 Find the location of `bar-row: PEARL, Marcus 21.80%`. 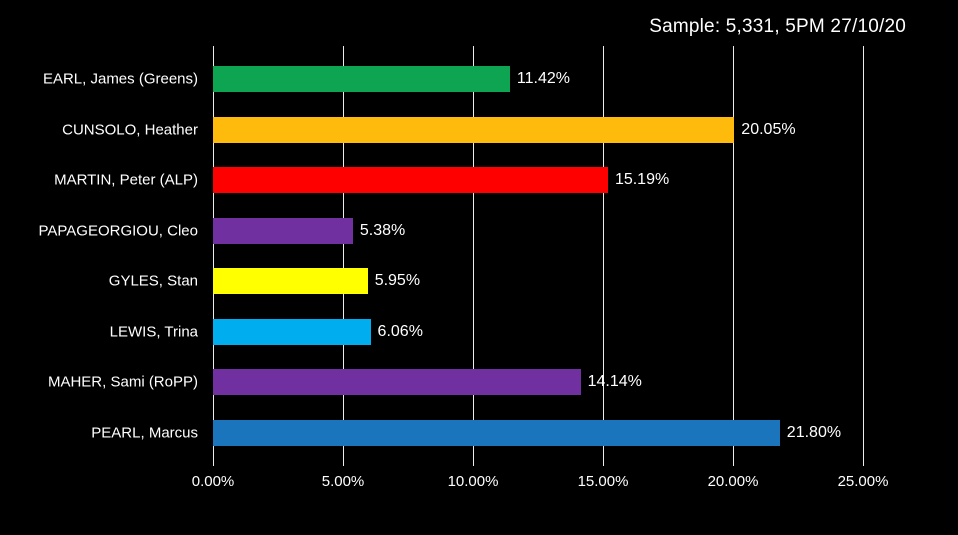

bar-row: PEARL, Marcus 21.80% is located at coordinates (477, 433).